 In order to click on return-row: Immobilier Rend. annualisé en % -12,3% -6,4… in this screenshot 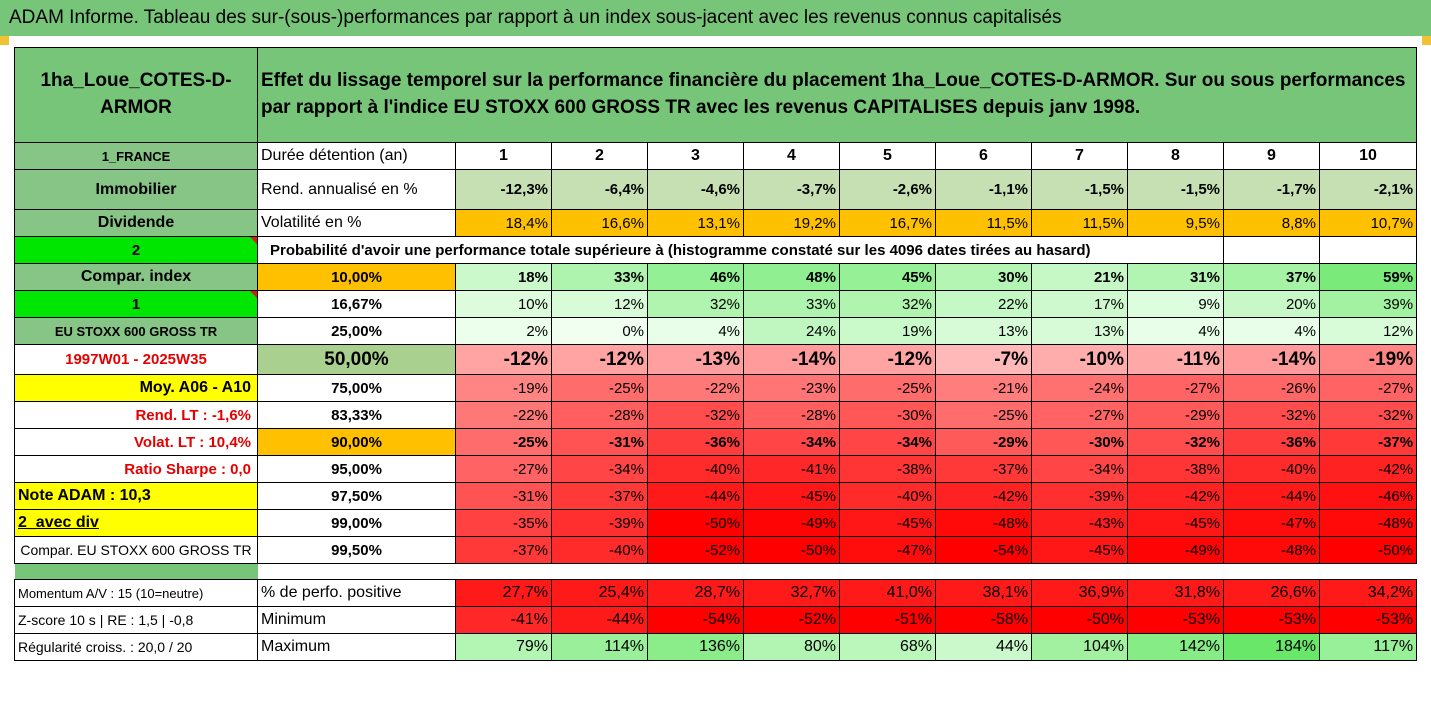, I will do `click(716, 189)`.